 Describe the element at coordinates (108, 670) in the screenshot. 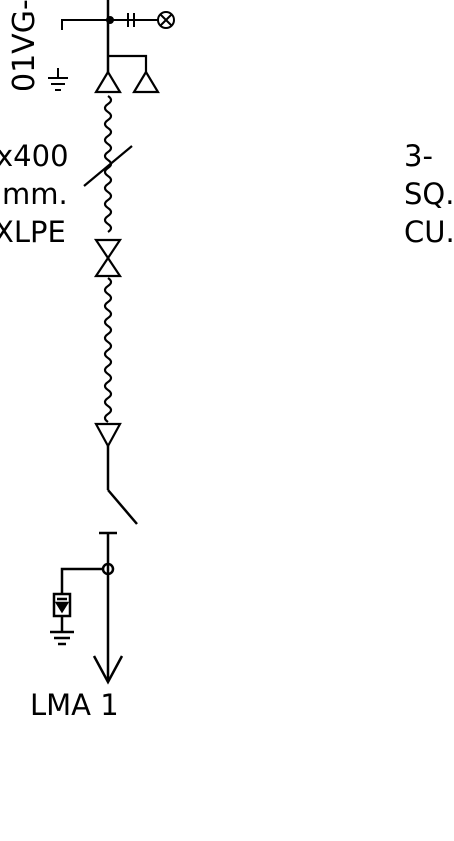

I see `load-arrow-head` at that location.